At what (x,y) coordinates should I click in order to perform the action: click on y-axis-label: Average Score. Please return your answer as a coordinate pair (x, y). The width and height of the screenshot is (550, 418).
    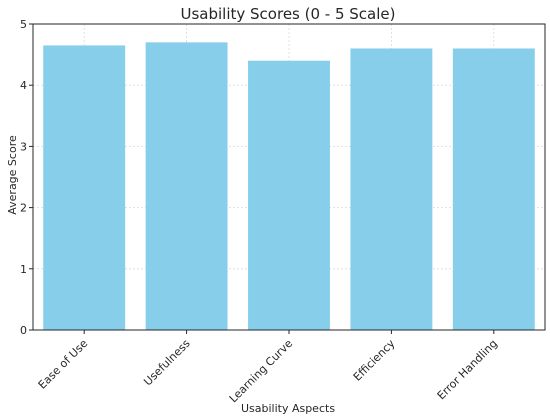
    Looking at the image, I should click on (12, 175).